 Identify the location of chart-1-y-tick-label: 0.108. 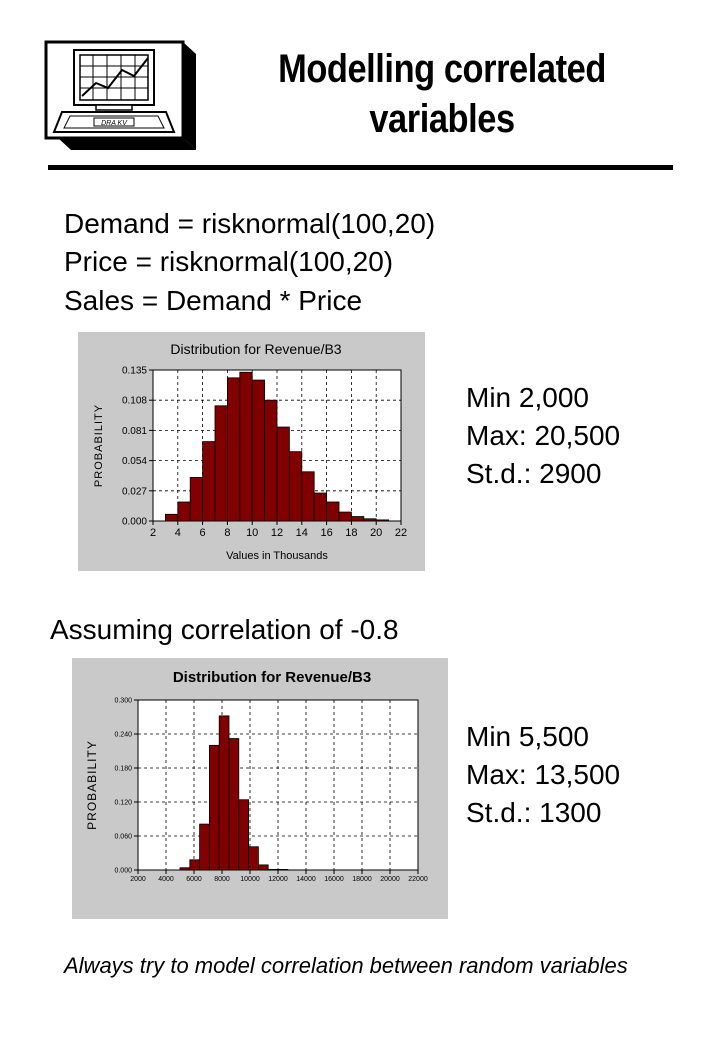
(134, 401).